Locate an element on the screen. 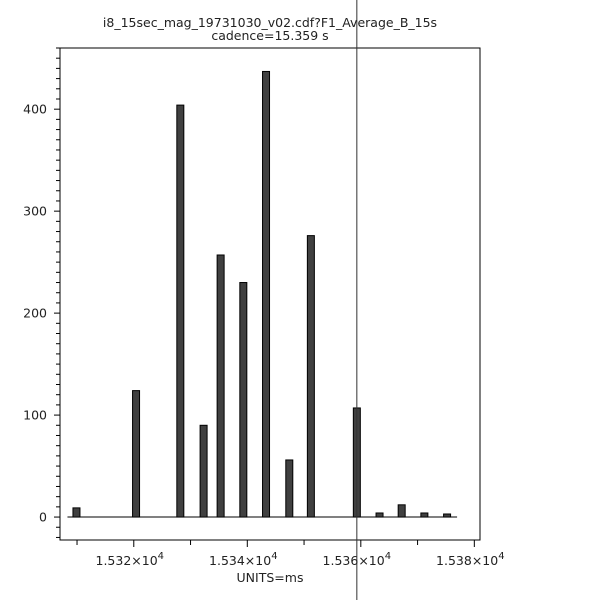 Image resolution: width=600 pixels, height=604 pixels. x-axis-label: UNITS=ms is located at coordinates (270, 577).